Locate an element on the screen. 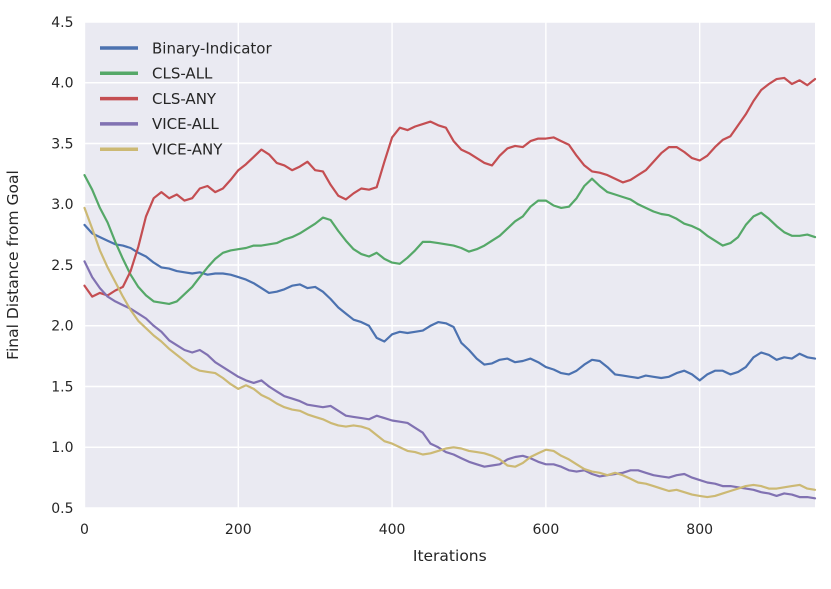 This screenshot has width=831, height=589. legend-label-cls-any: CLS-ANY is located at coordinates (184, 99).